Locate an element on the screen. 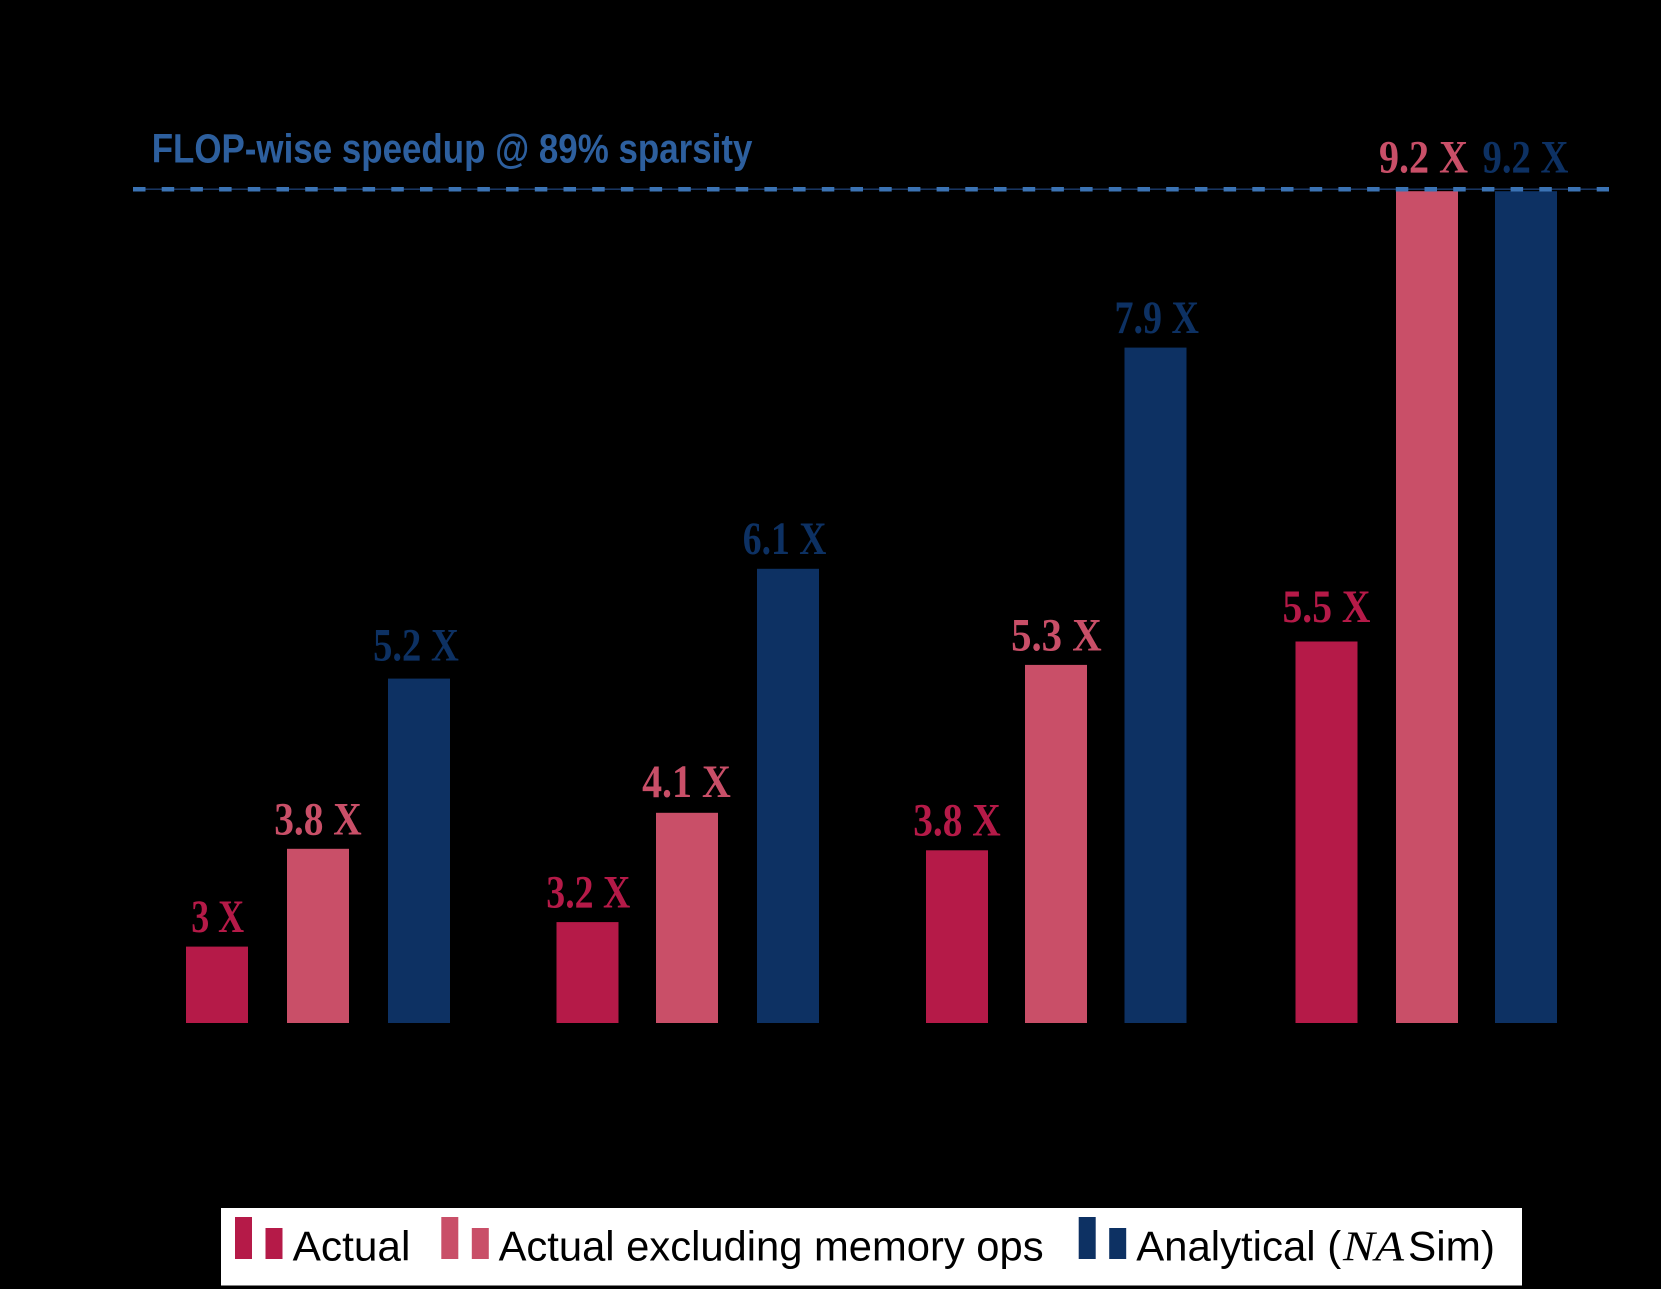 This screenshot has height=1289, width=1661. svg-text: 5.2 X is located at coordinates (416, 646).